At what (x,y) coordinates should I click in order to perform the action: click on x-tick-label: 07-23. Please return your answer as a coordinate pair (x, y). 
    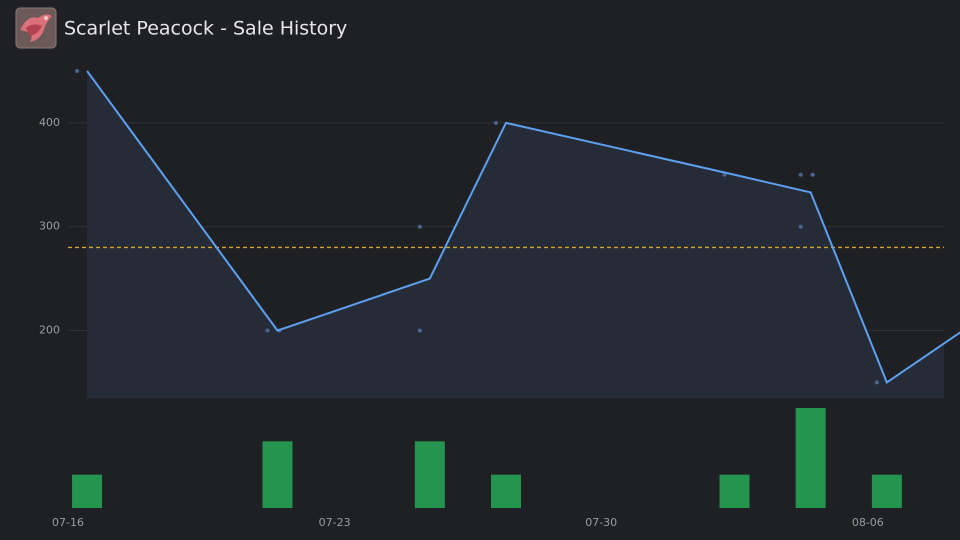
    Looking at the image, I should click on (335, 522).